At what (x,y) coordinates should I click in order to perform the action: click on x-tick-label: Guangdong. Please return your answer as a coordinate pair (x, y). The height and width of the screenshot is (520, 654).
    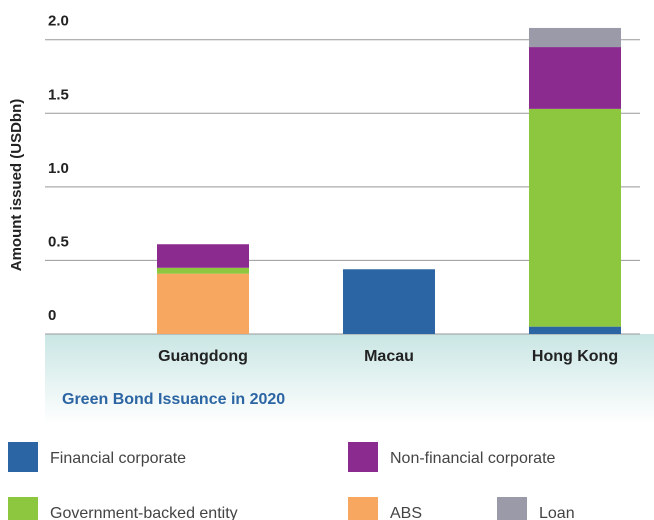
    Looking at the image, I should click on (203, 356).